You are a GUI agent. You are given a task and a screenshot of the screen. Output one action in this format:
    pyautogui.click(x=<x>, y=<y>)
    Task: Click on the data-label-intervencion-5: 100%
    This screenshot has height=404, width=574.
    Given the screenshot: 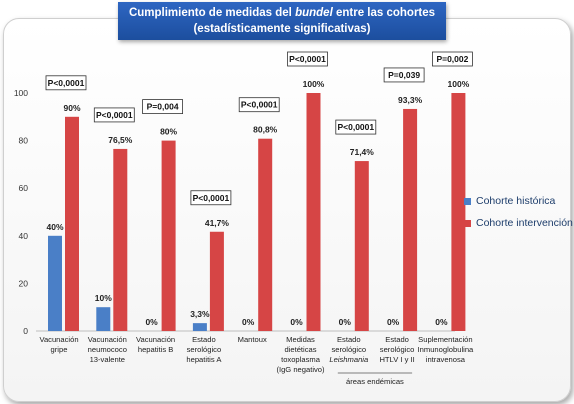 What is the action you would take?
    pyautogui.click(x=314, y=84)
    